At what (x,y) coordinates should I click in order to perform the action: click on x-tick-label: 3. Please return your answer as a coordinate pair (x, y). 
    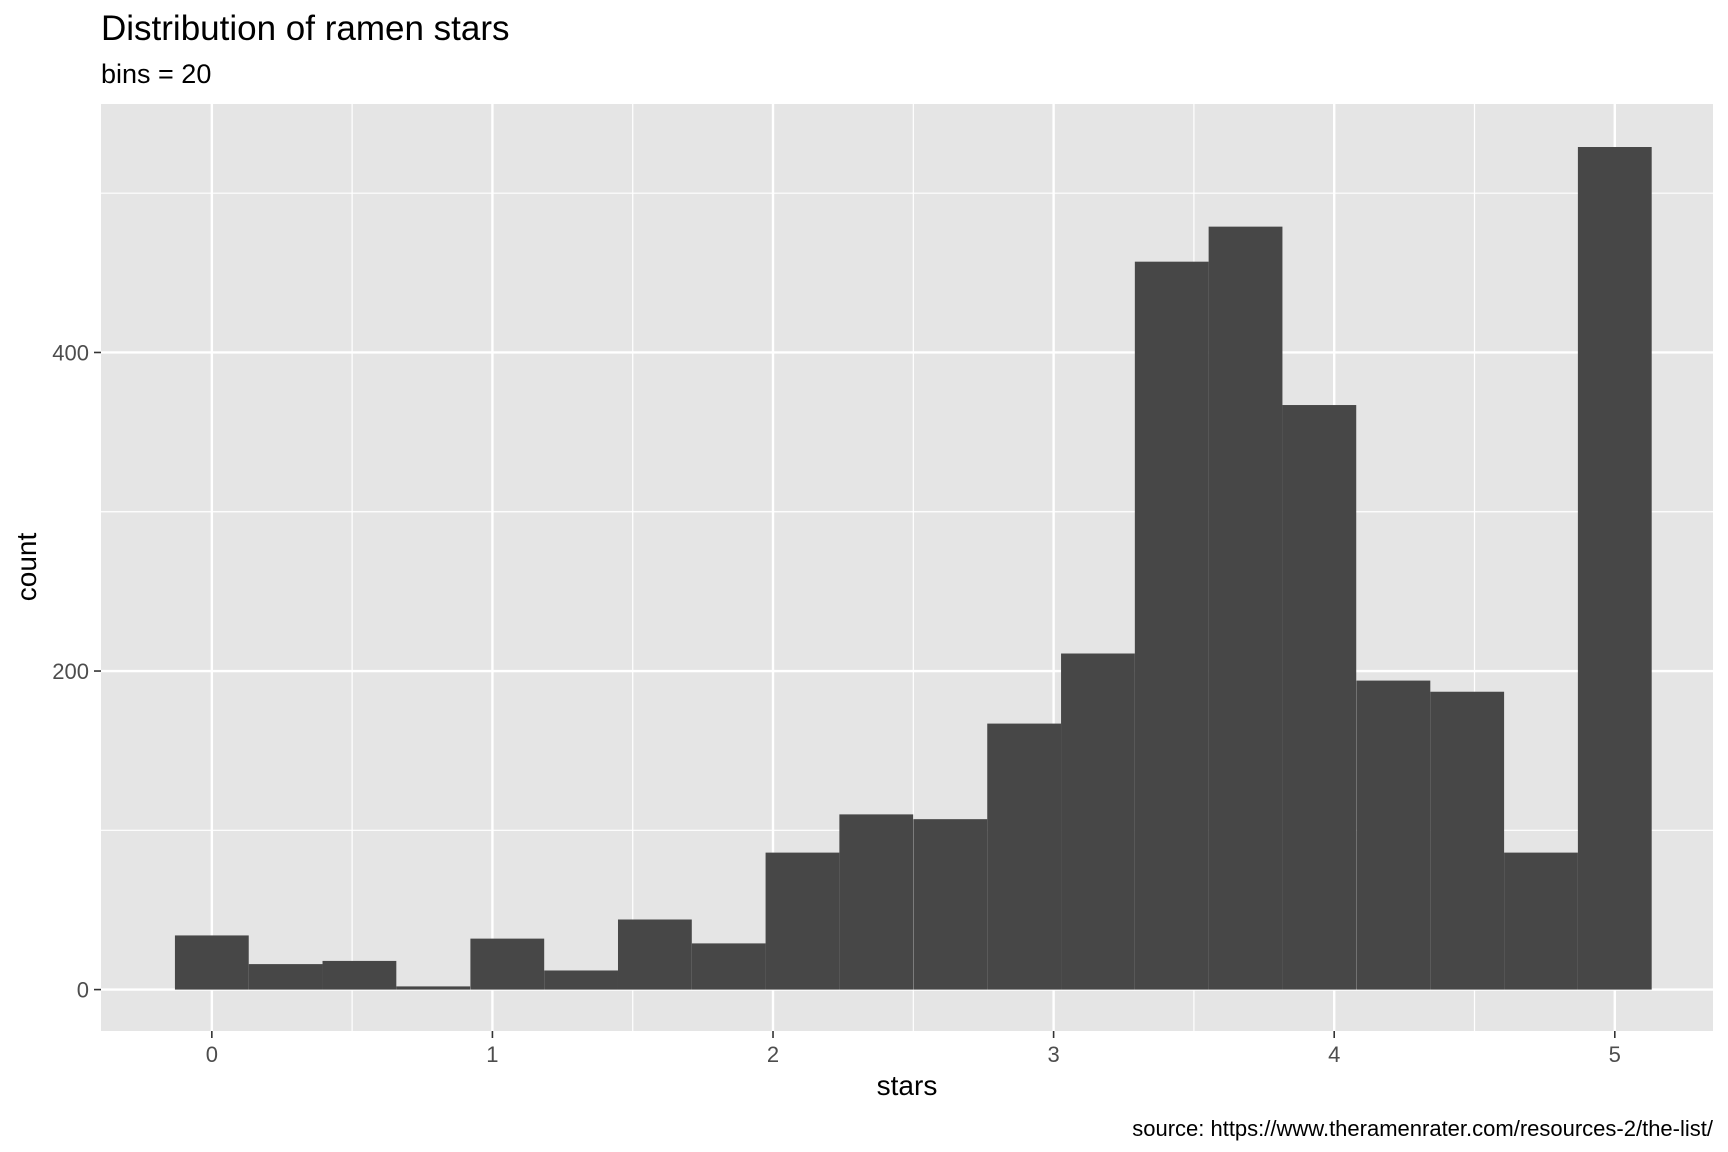
    Looking at the image, I should click on (1053, 1054).